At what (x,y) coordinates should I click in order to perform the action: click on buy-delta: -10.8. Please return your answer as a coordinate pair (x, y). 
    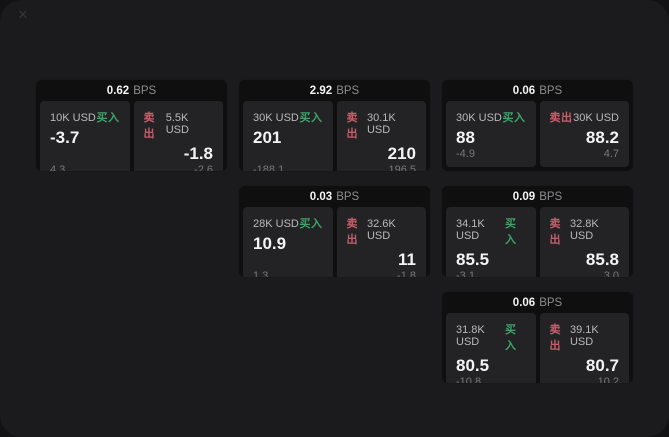
    Looking at the image, I should click on (469, 379).